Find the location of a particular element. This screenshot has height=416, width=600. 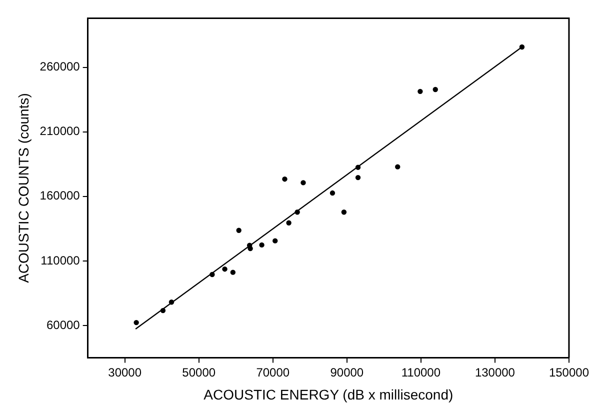

x-tick-label: 50000 is located at coordinates (199, 372).